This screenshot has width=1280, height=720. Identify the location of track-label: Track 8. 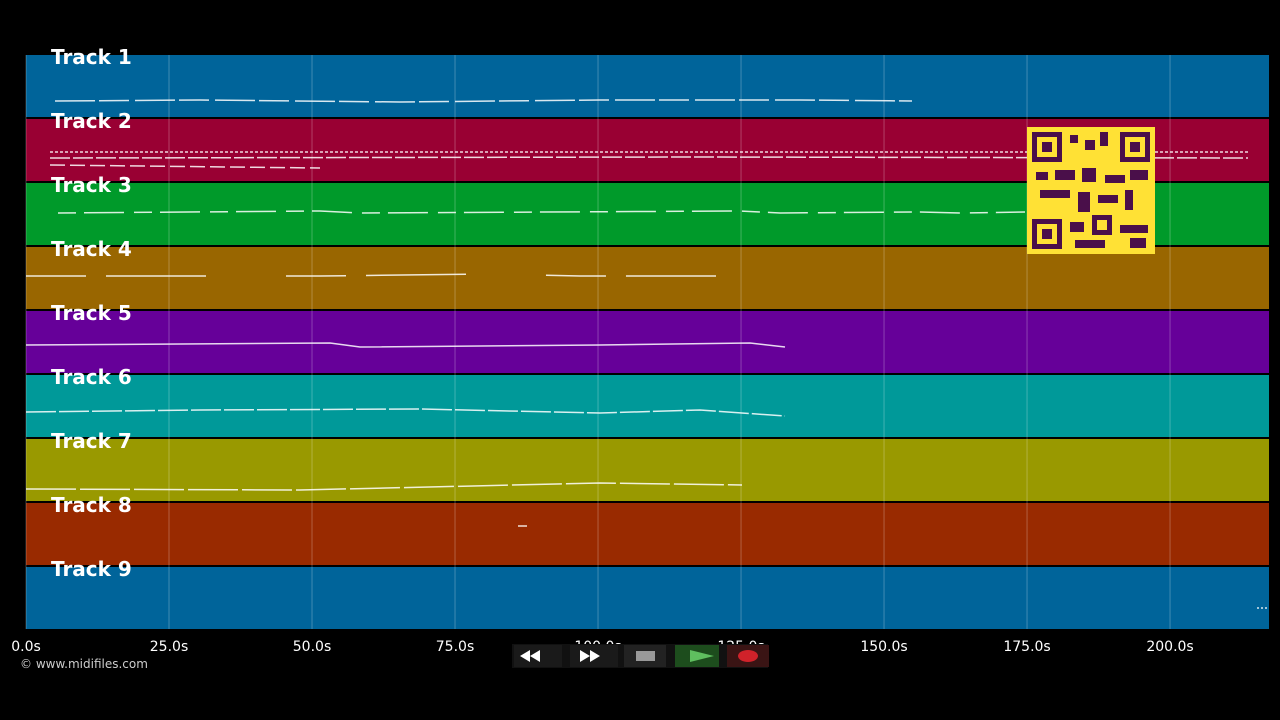
(91, 505).